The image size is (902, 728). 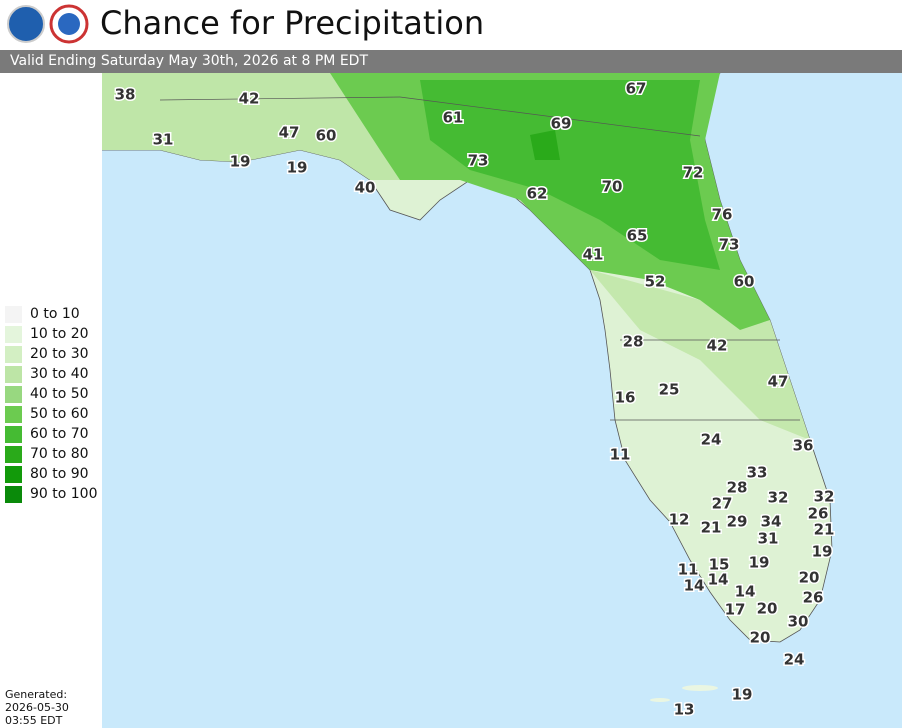 I want to click on legend-item: 90 to 100, so click(x=51, y=494).